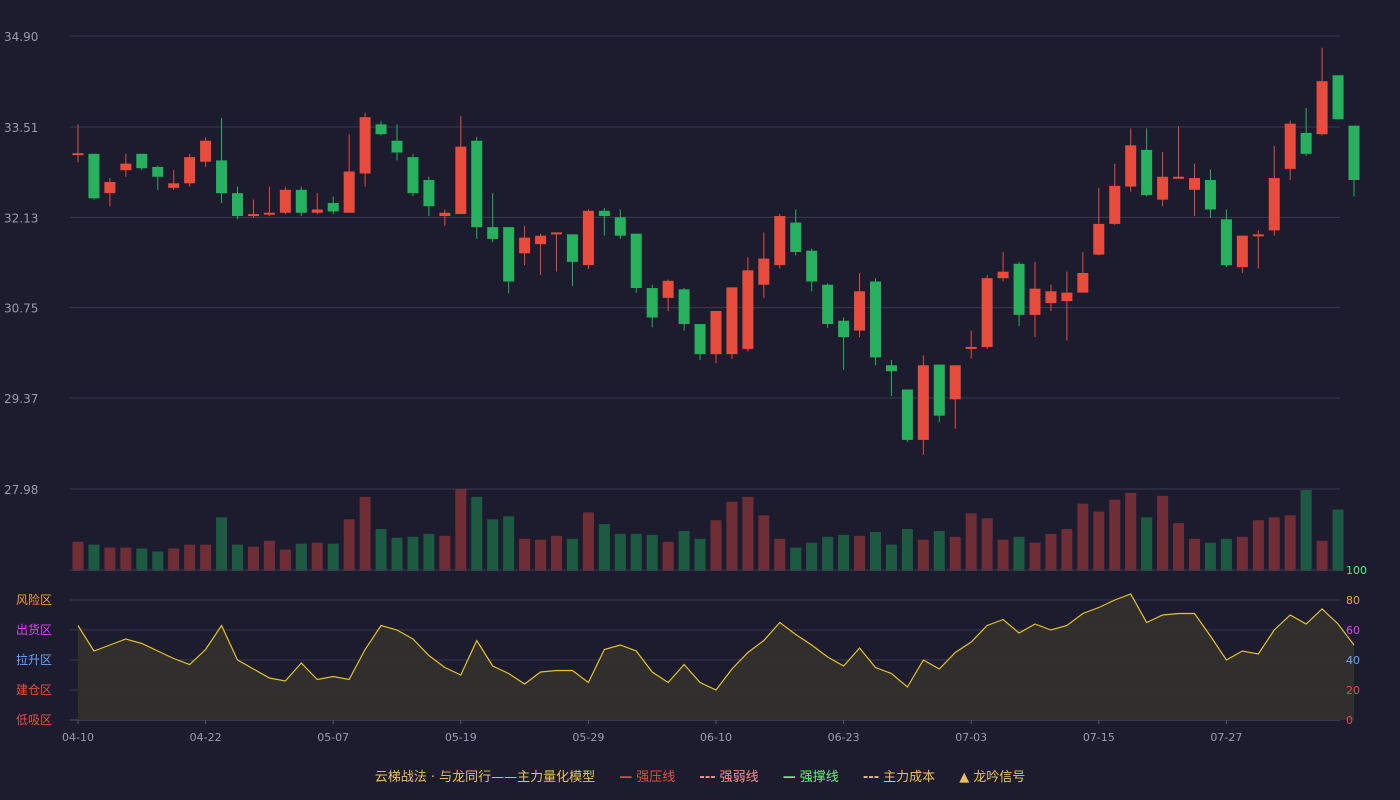 This screenshot has width=1400, height=800. Describe the element at coordinates (647, 775) in the screenshot. I see `legend-item-resistance: — 强压线` at that location.